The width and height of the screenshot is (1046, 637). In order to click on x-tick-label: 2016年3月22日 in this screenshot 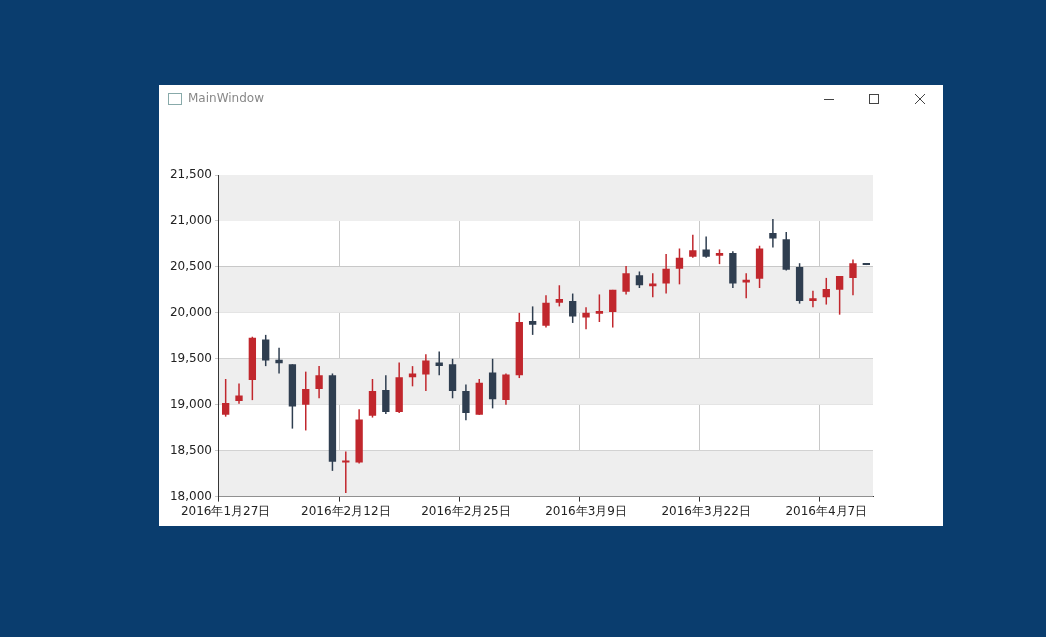, I will do `click(706, 510)`.